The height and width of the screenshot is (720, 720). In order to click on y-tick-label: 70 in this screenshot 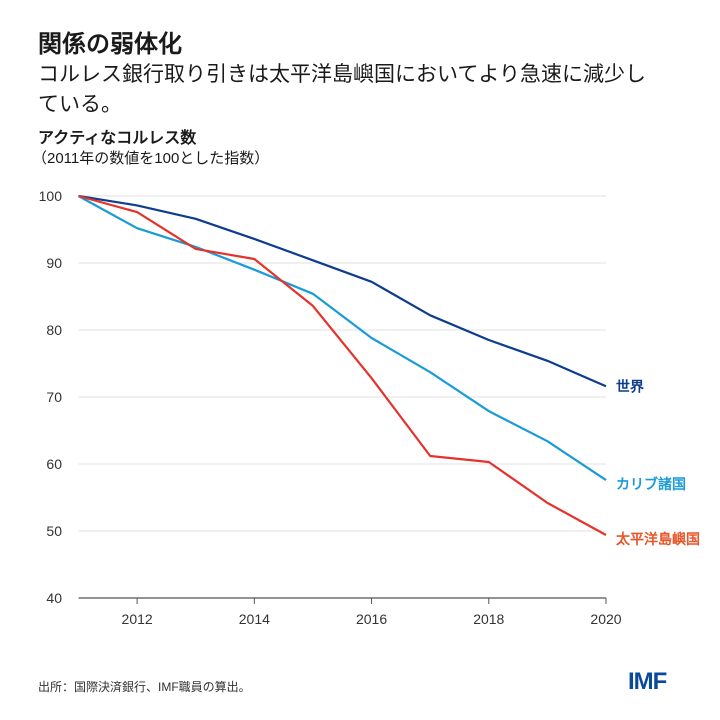, I will do `click(54, 397)`.